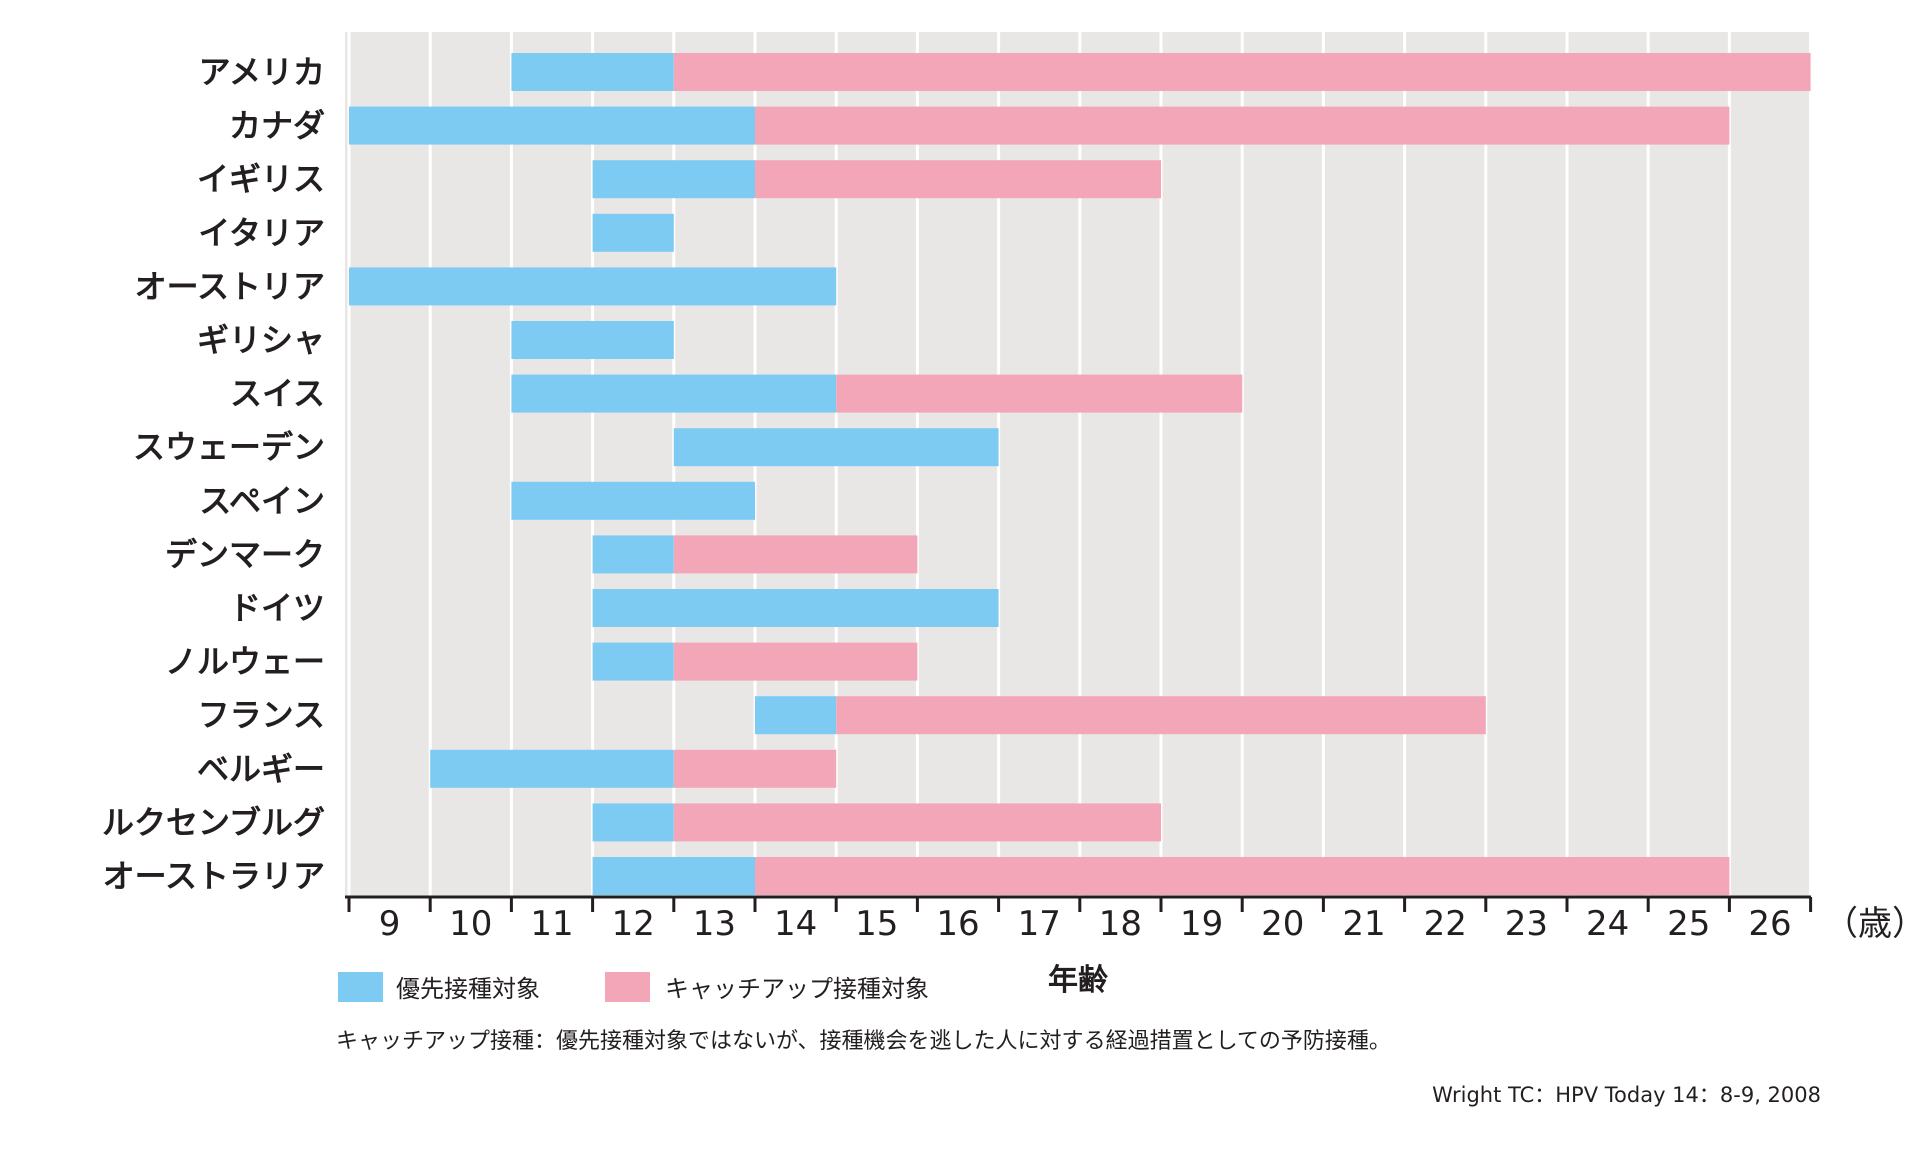 The height and width of the screenshot is (1169, 1916). Describe the element at coordinates (1626, 1095) in the screenshot. I see `source-citation: Wright TC：HPV Today 14：8-9, 2008` at that location.